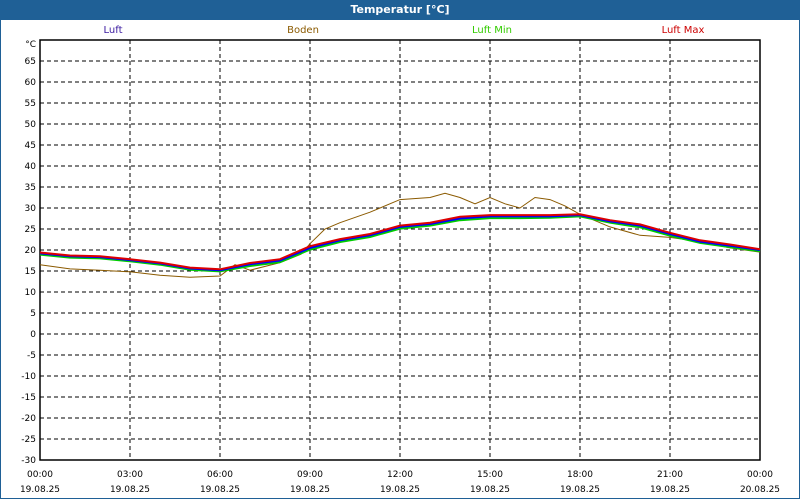 This screenshot has height=500, width=800. What do you see at coordinates (28, 398) in the screenshot?
I see `y-tick-label: -15` at bounding box center [28, 398].